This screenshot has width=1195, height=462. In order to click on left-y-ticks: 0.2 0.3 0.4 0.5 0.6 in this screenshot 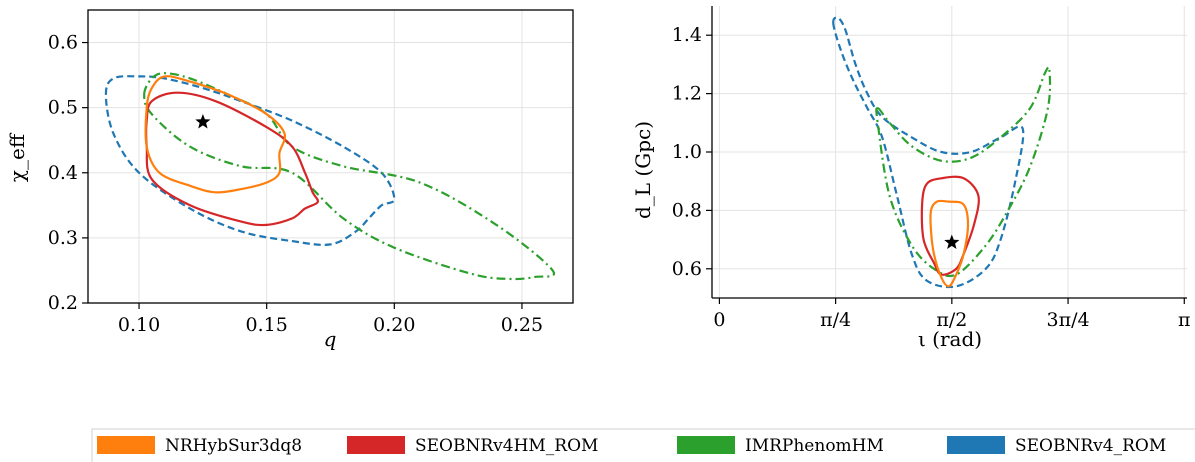, I will do `click(68, 173)`.